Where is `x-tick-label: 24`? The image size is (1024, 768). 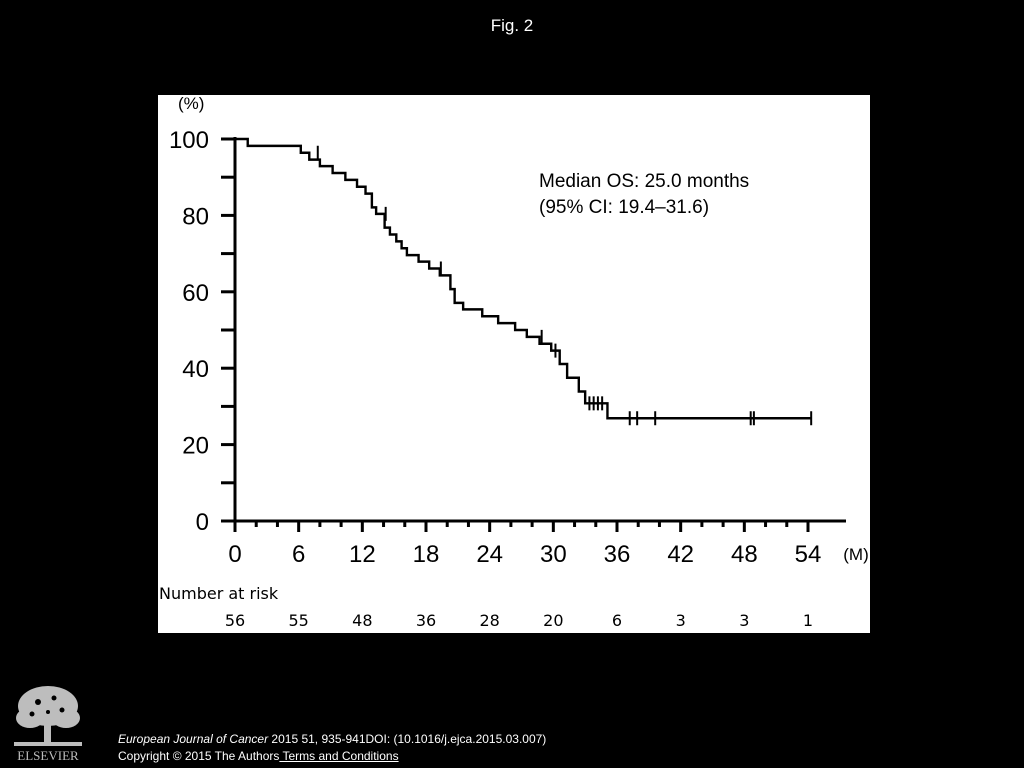 x-tick-label: 24 is located at coordinates (489, 554).